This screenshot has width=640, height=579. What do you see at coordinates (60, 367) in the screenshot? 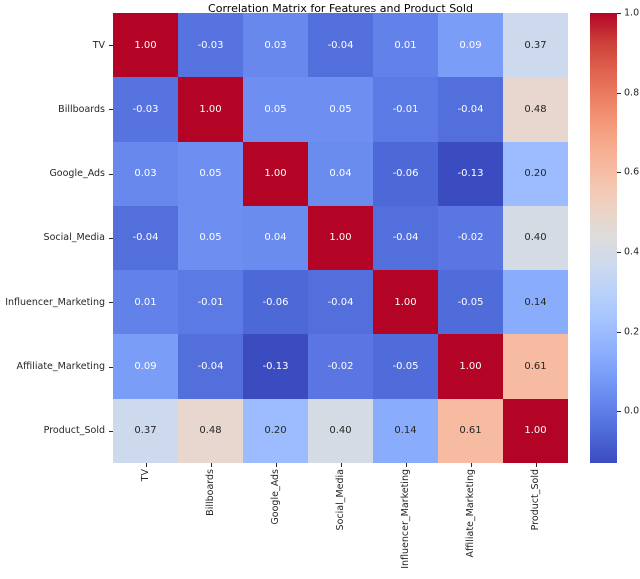
I see `y-axis-label: Affiliate_Marketing` at bounding box center [60, 367].